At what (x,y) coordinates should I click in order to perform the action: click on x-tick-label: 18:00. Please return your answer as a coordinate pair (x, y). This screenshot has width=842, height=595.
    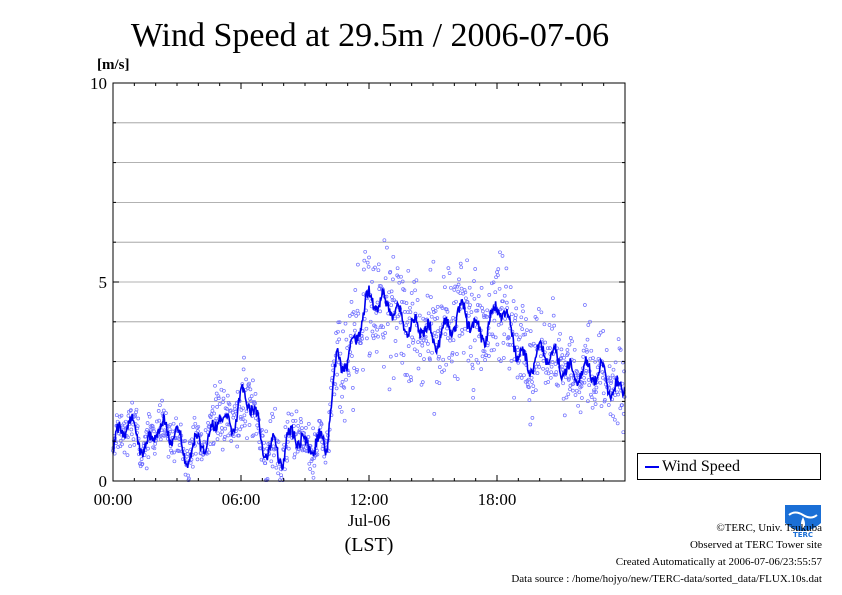
    Looking at the image, I should click on (497, 499).